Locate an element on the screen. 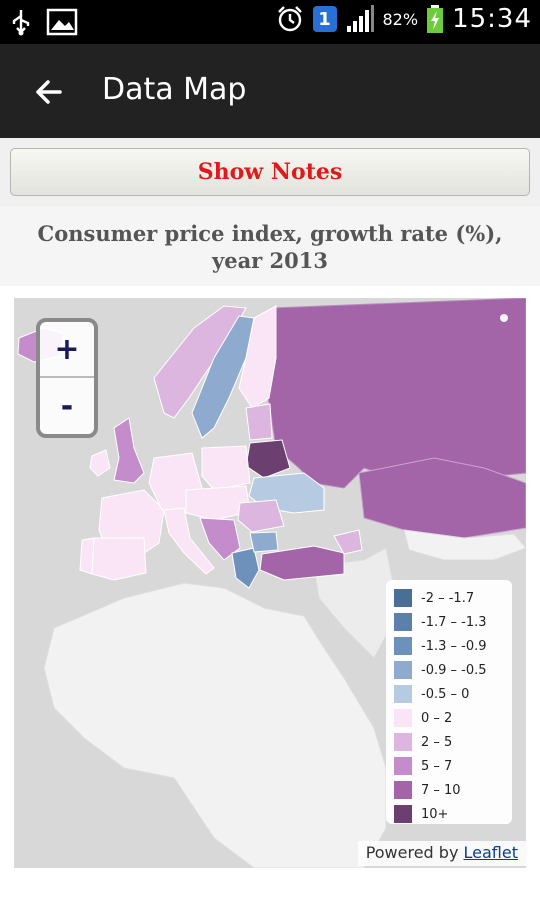 The height and width of the screenshot is (900, 540). caucasus-region is located at coordinates (348, 542).